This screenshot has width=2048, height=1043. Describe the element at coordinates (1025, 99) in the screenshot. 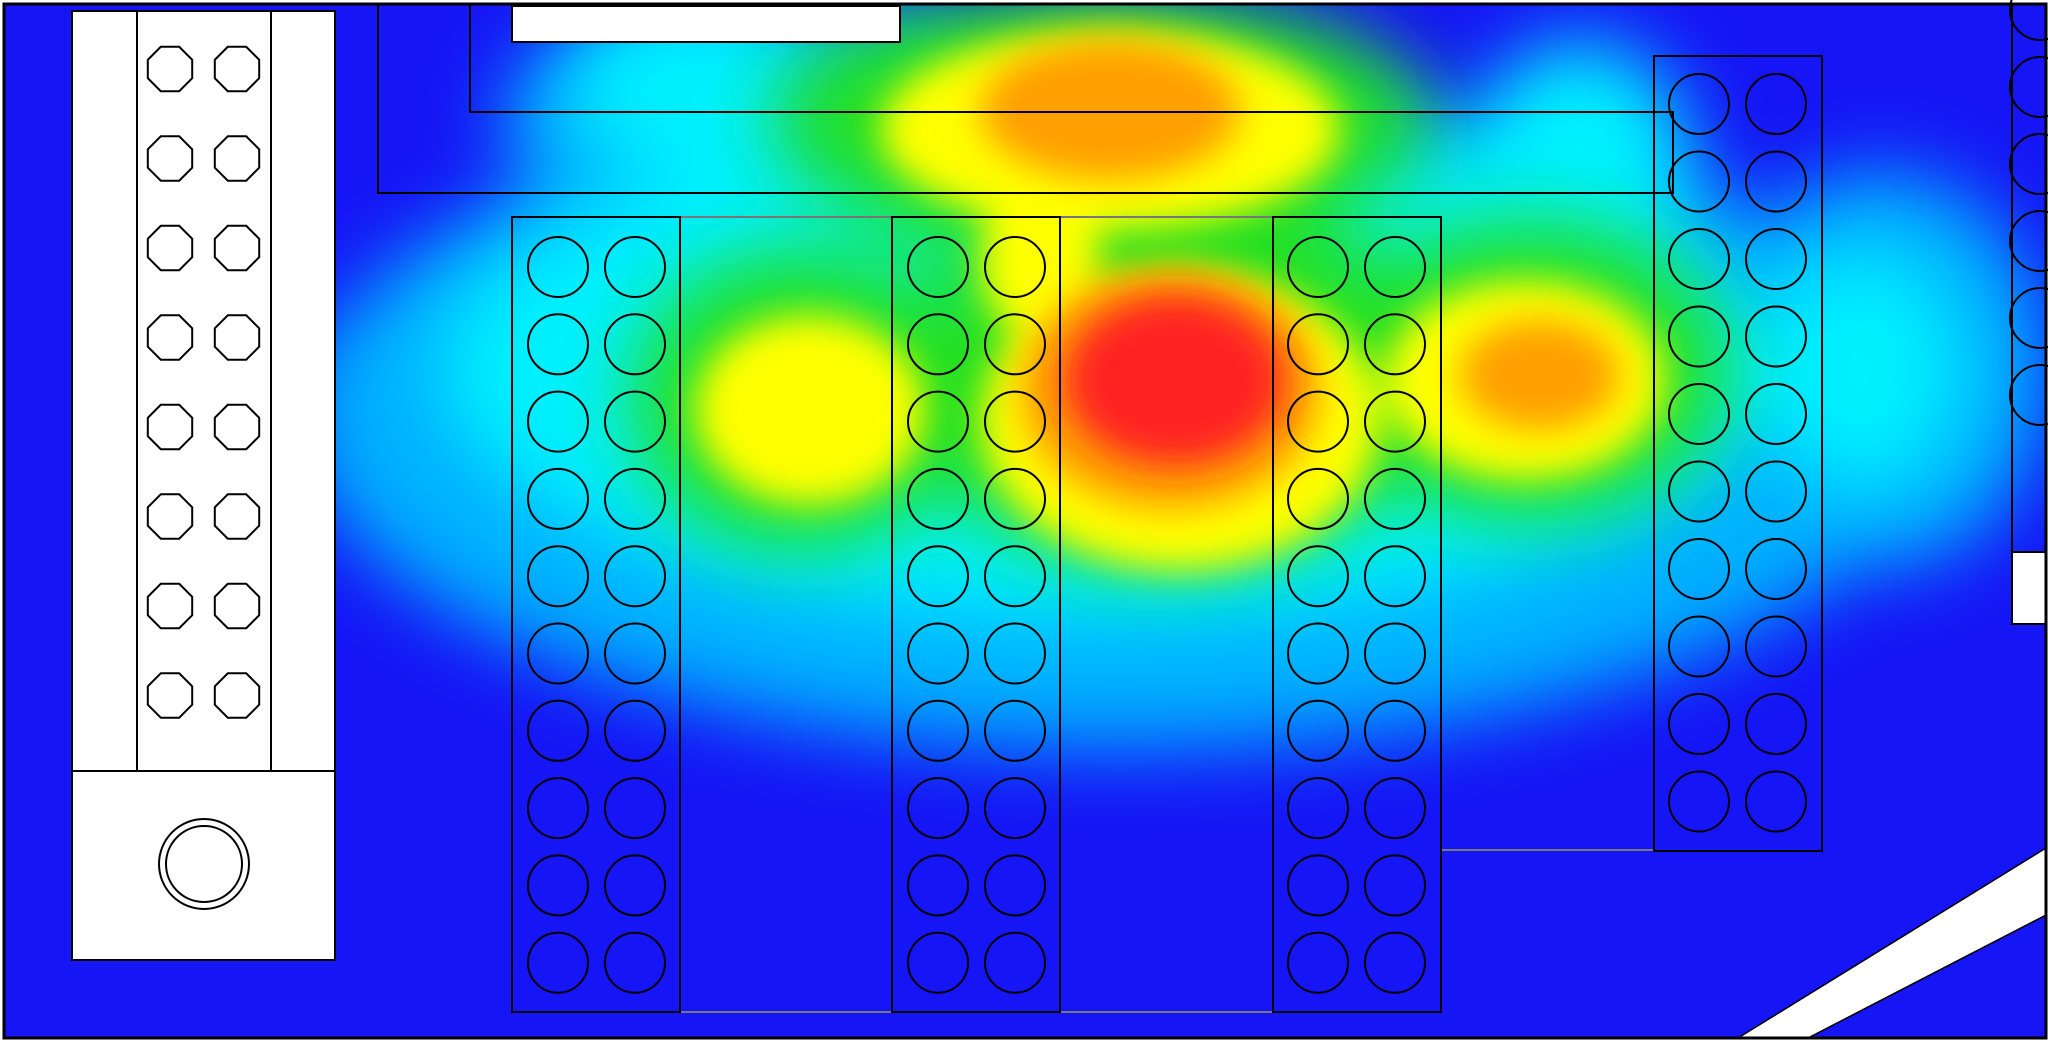

I see `overhead-duct` at that location.